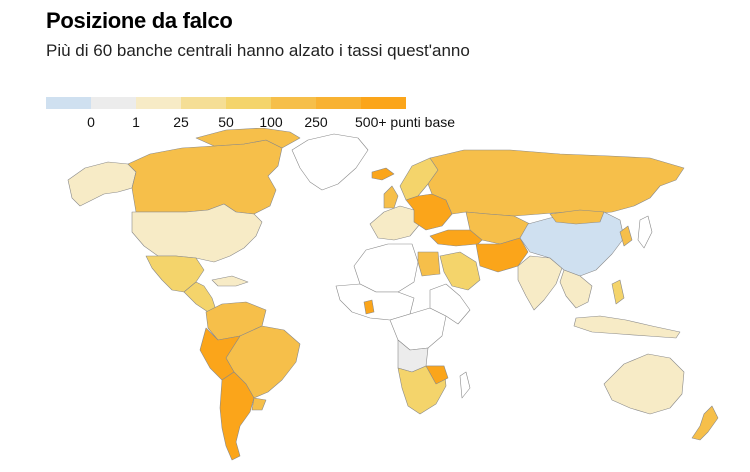 The width and height of the screenshot is (750, 472). I want to click on region-saudi-arabia, so click(460, 271).